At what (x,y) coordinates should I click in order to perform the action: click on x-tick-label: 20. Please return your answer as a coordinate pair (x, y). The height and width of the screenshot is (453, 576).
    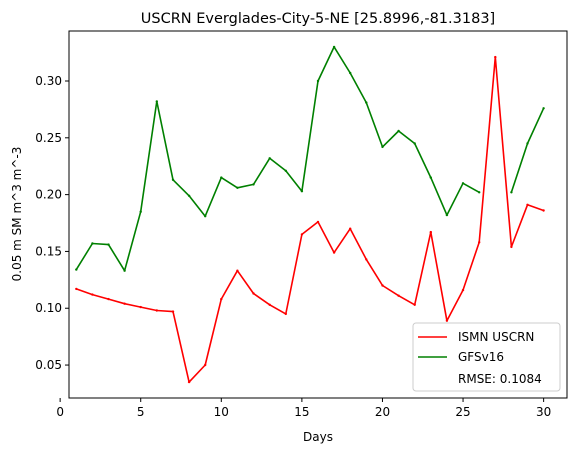
    Looking at the image, I should click on (382, 412).